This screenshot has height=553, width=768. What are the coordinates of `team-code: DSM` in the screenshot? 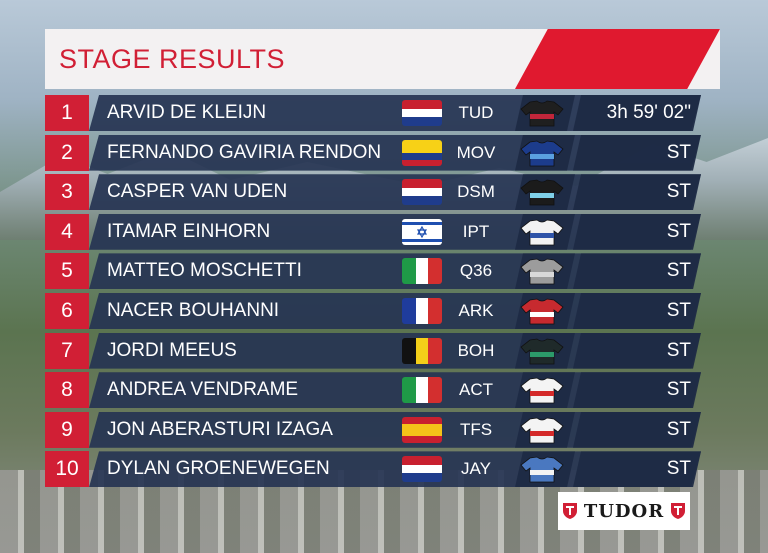 It's located at (476, 192).